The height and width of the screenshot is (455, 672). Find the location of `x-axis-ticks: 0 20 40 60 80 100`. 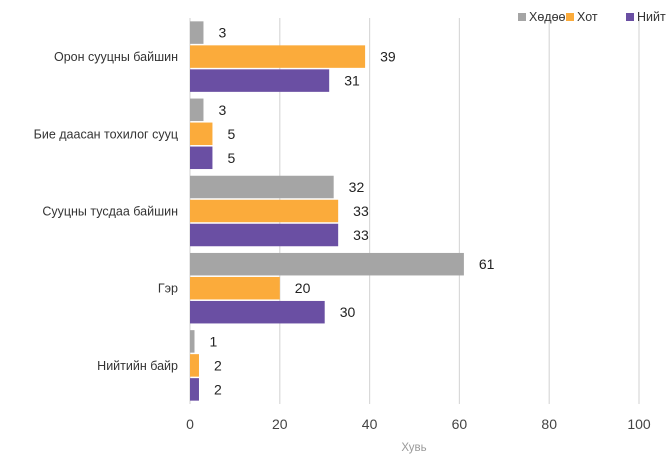

x-axis-ticks: 0 20 40 60 80 100 is located at coordinates (418, 424).